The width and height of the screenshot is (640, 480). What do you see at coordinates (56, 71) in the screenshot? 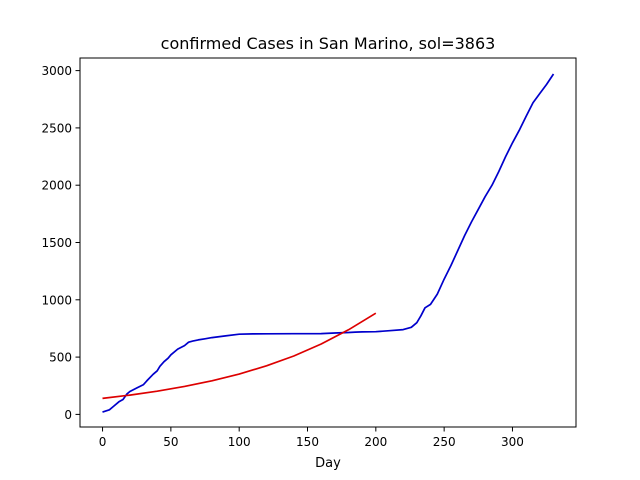
I see `y-tick-label: 3000` at bounding box center [56, 71].